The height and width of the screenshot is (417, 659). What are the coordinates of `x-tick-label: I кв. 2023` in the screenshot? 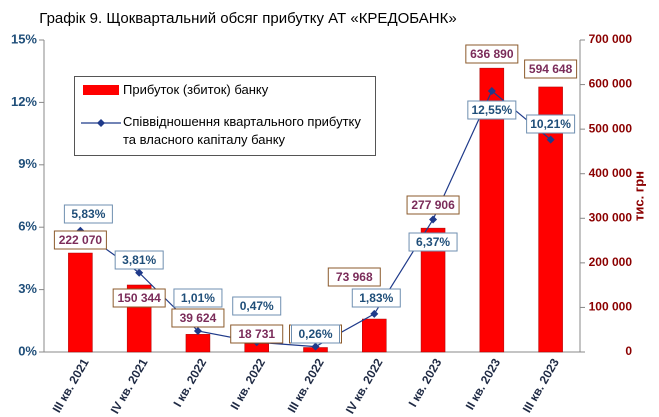 It's located at (425, 383).